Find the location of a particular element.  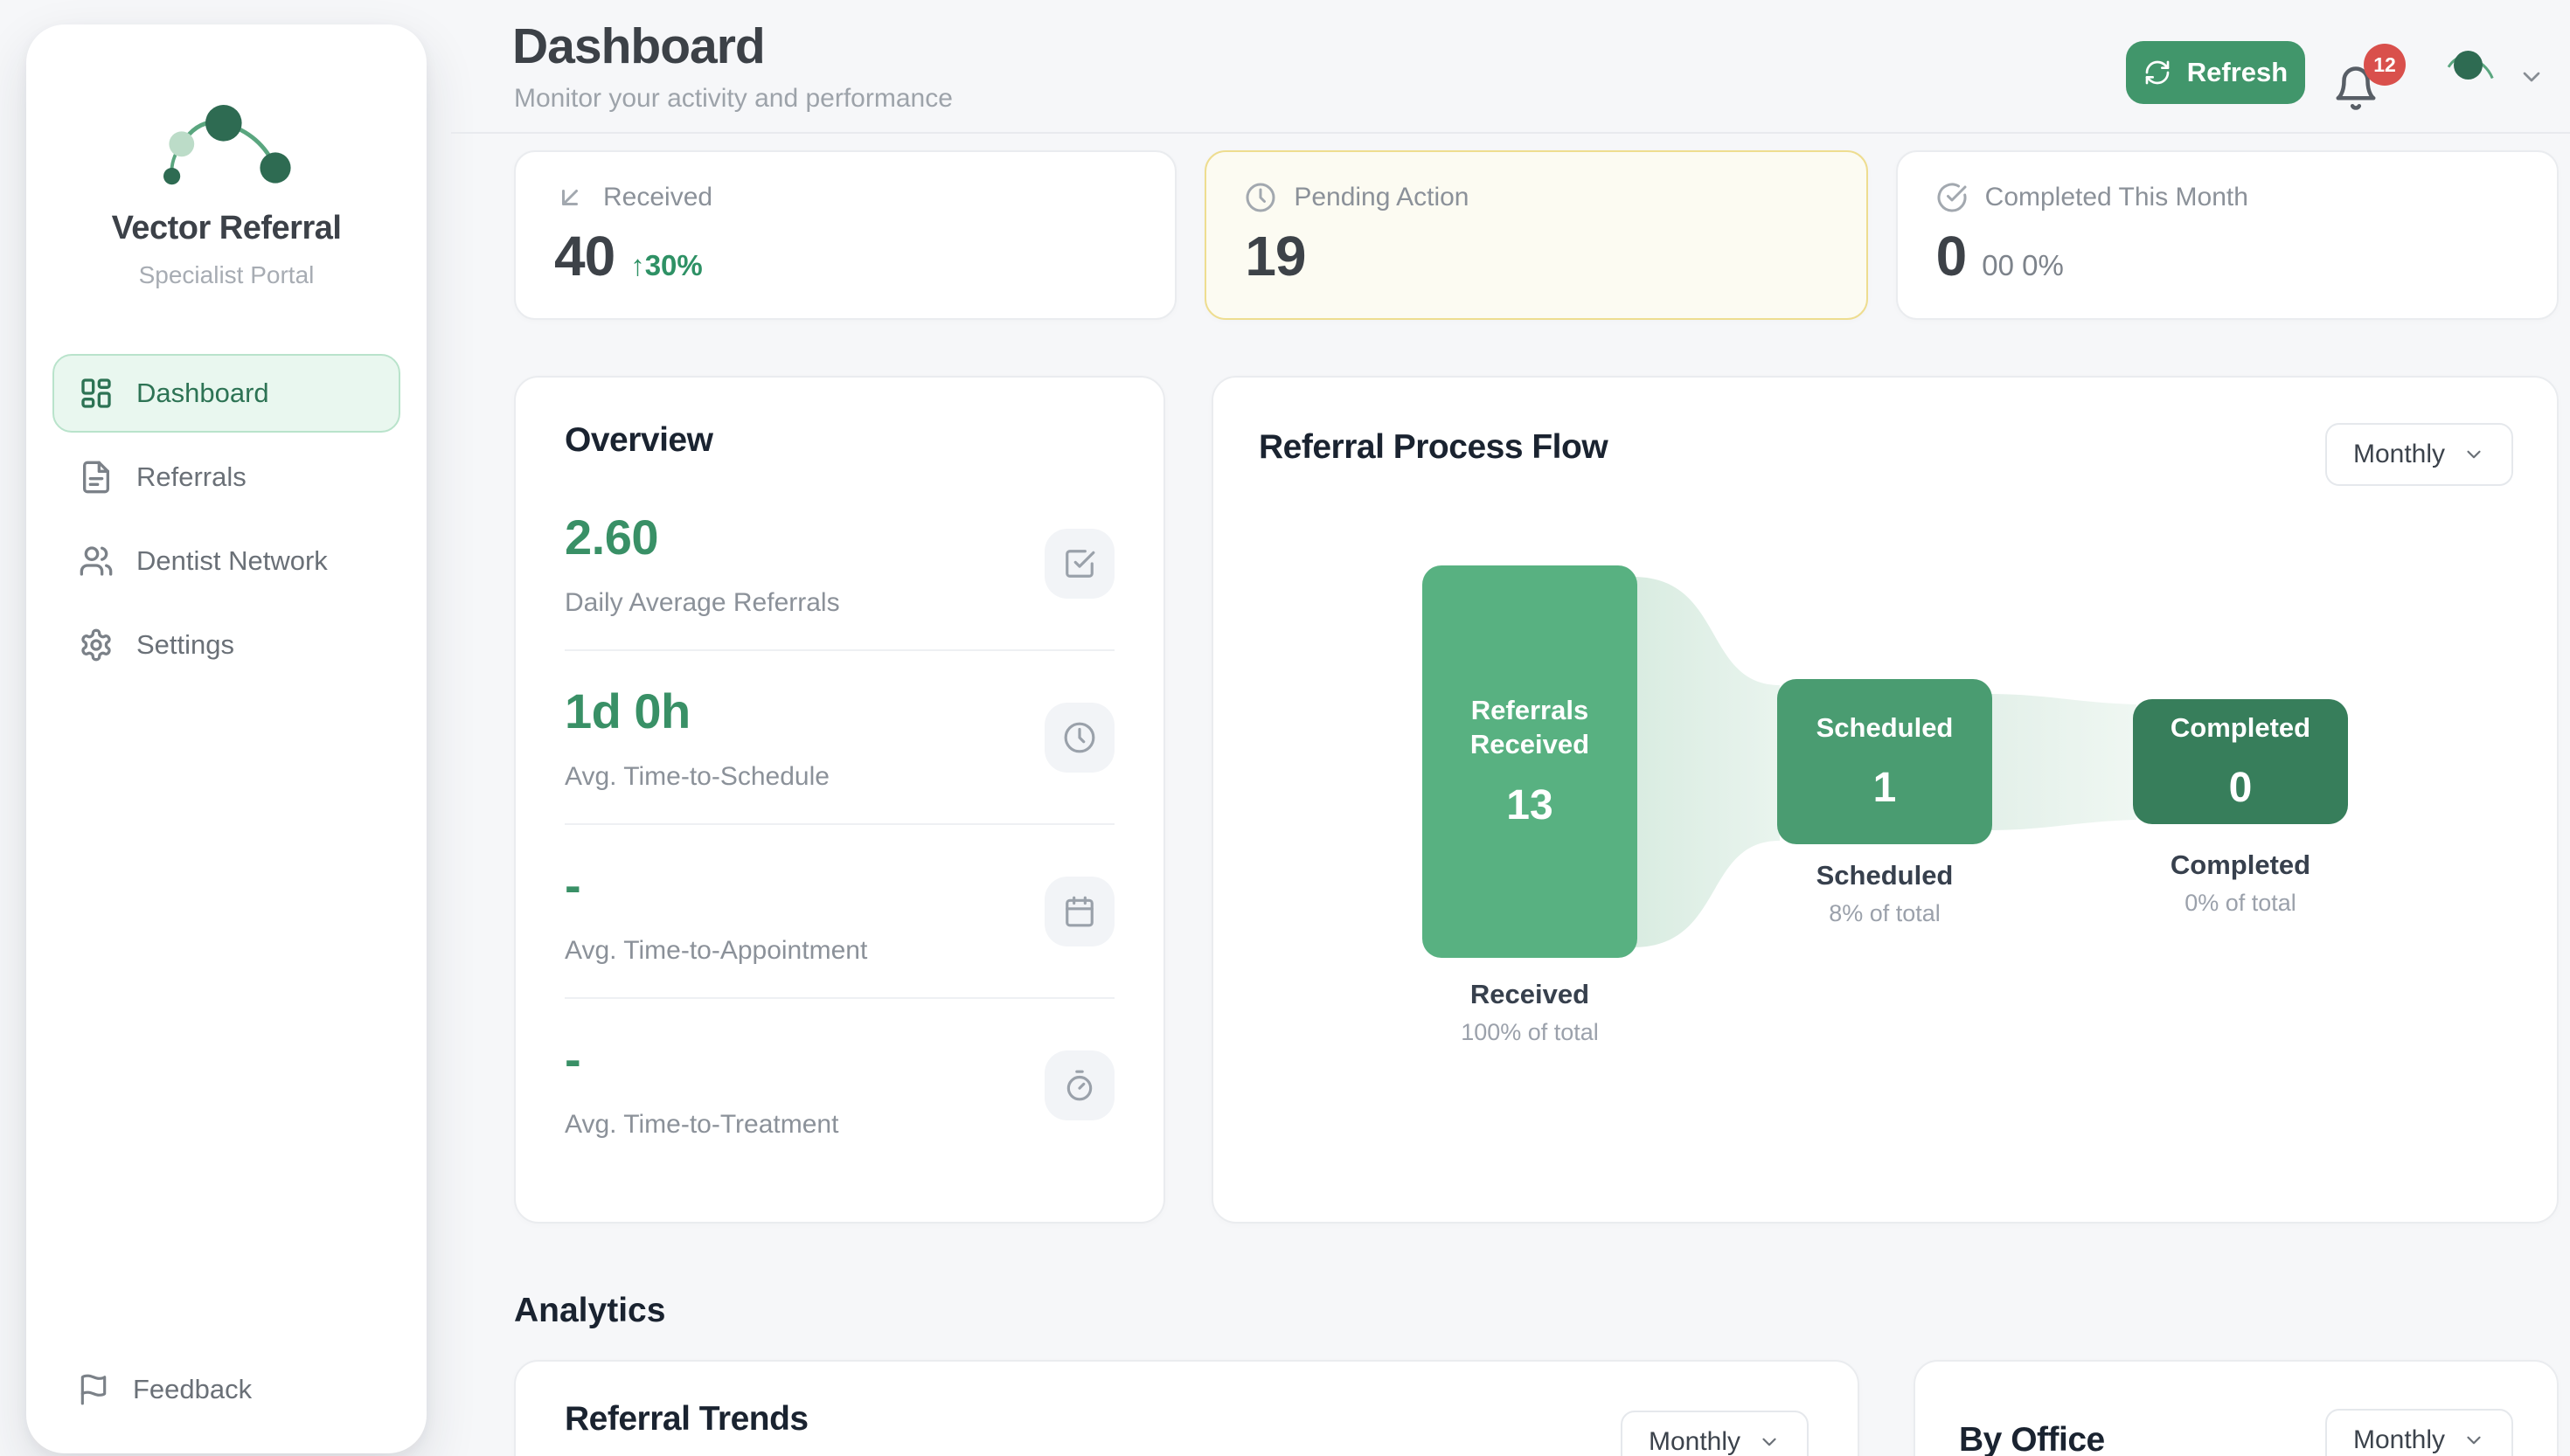

sidebar-item-settings: Settings is located at coordinates (226, 645).